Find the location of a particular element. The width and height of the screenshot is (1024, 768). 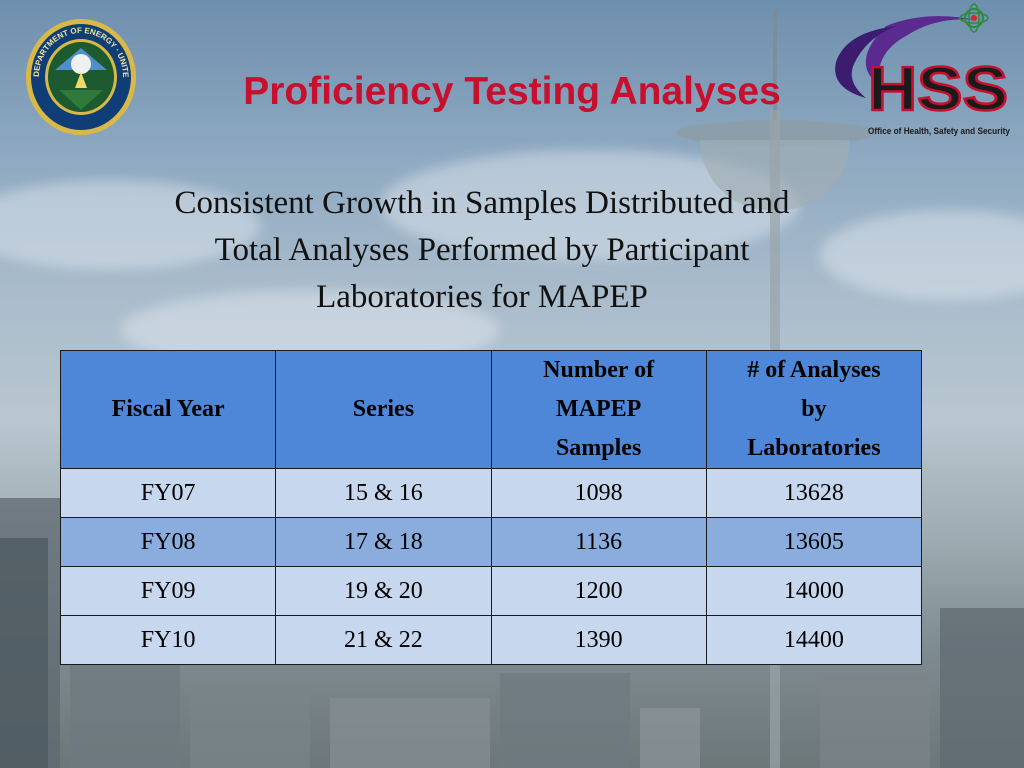

cell-series: 15 & 16 is located at coordinates (383, 493).